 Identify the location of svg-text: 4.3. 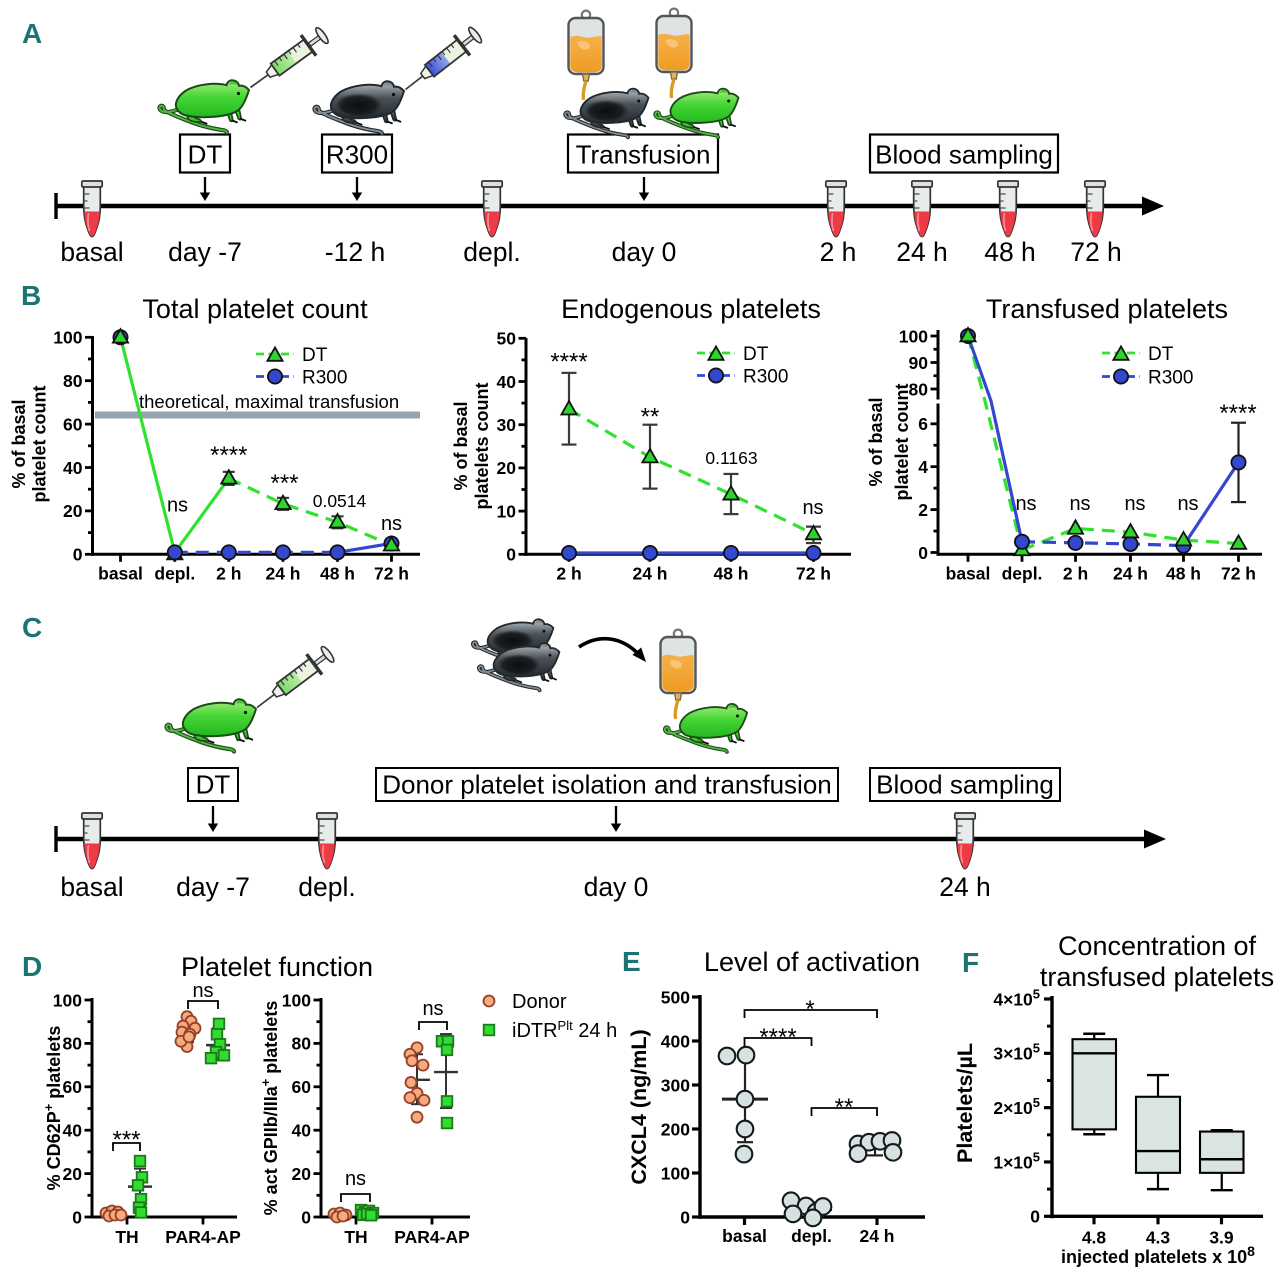
(1158, 1237).